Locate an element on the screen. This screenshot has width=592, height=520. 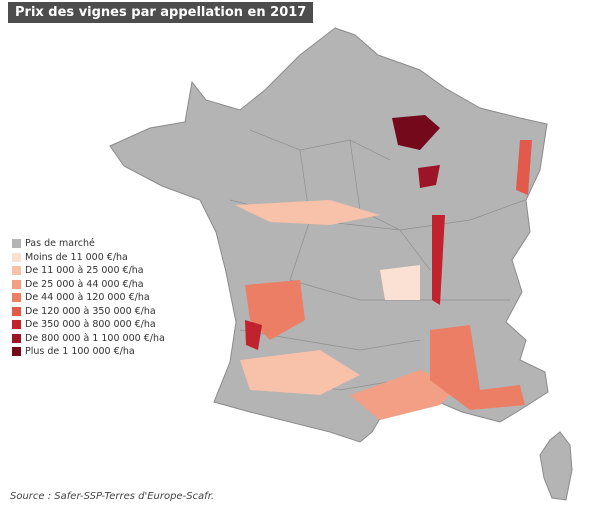
legend-item: Moins de 11 000 €/ha is located at coordinates (88, 258).